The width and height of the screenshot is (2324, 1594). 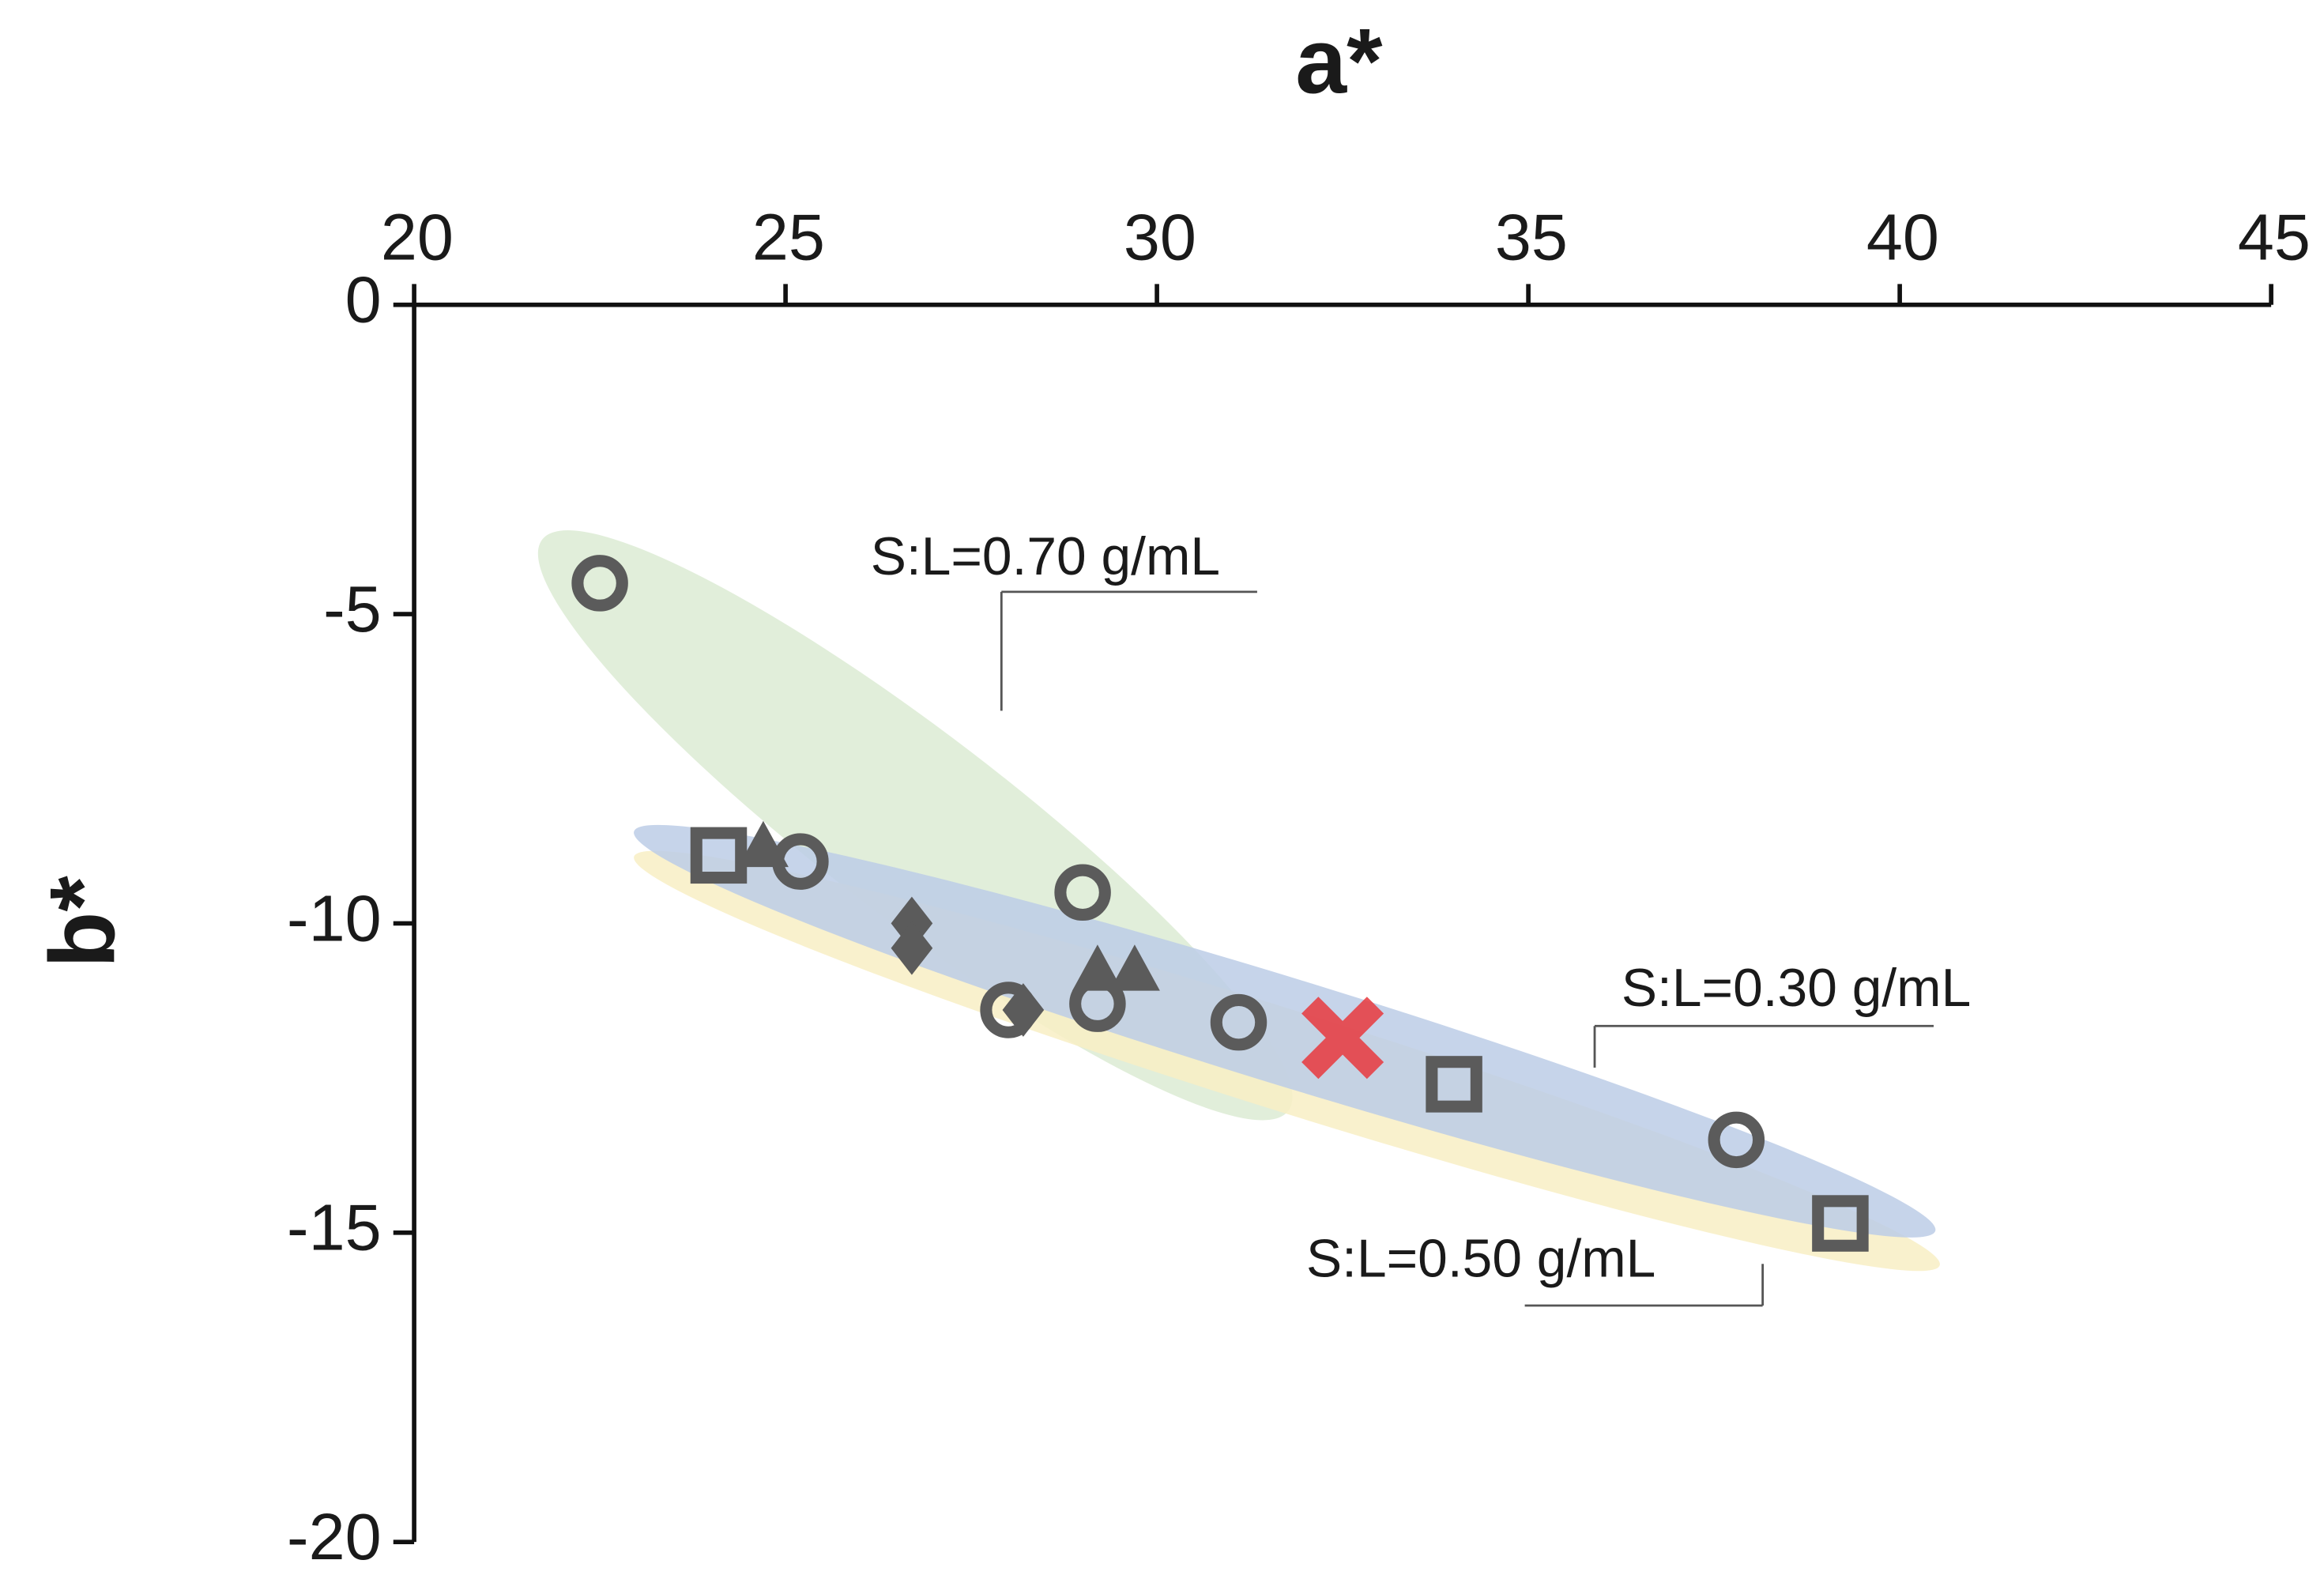 I want to click on x-axis-title: a*, so click(x=1339, y=60).